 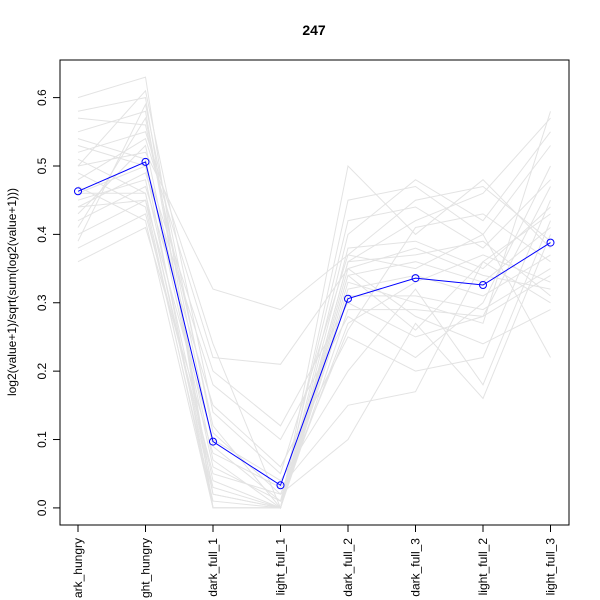 I want to click on y-axis: 0.0 0.1 0.2 0.3 0.4 0.5 0.6, so click(x=48, y=302).